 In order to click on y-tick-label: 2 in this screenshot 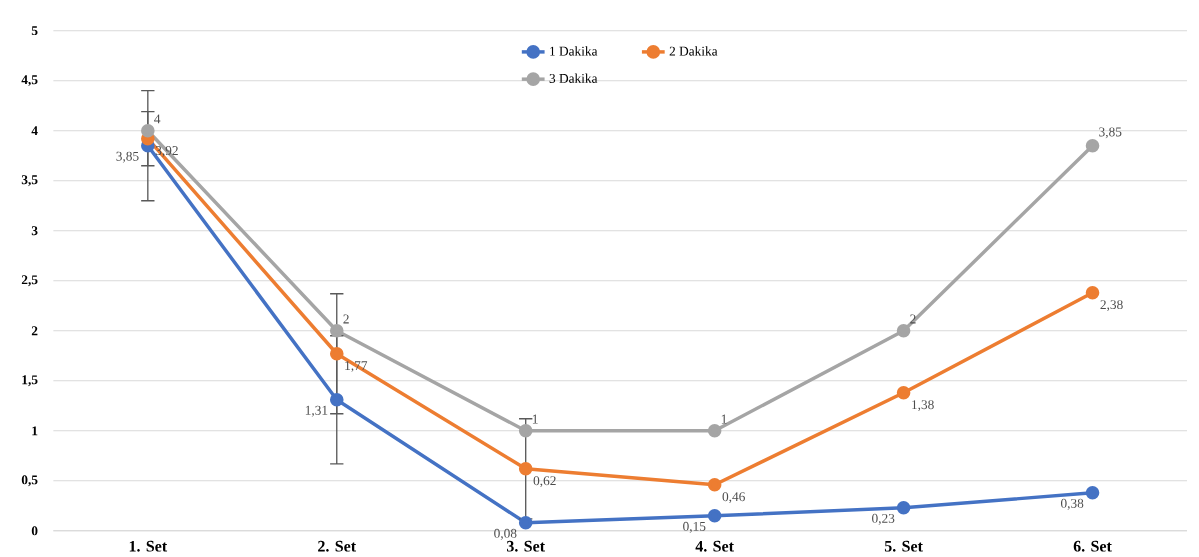, I will do `click(34, 330)`.